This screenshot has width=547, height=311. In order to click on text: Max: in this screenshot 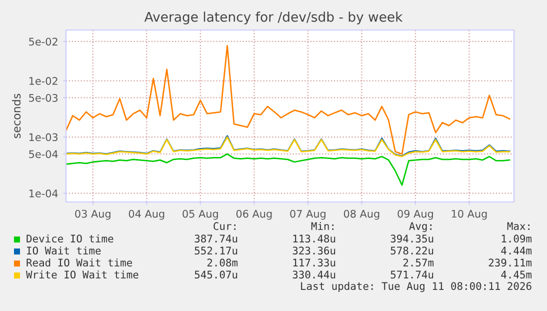, I will do `click(518, 226)`.